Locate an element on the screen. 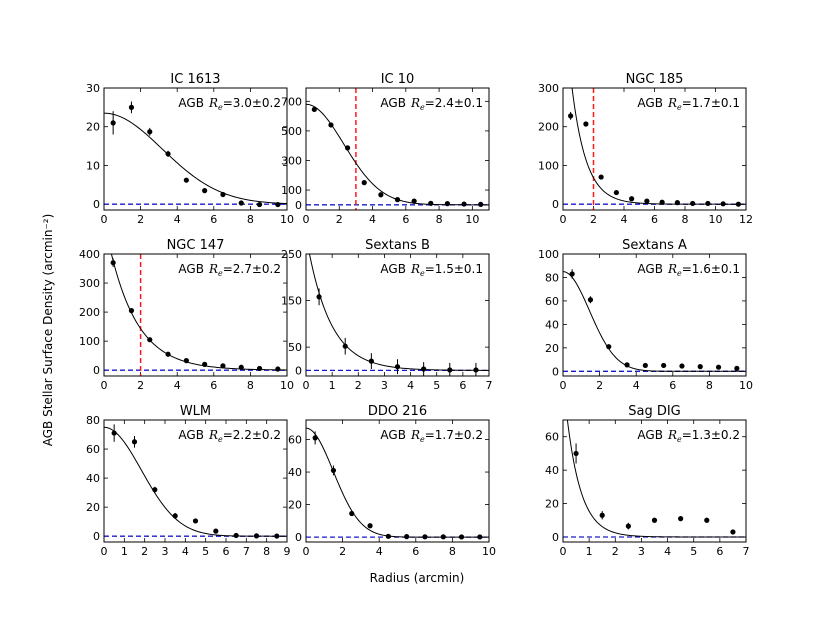 The width and height of the screenshot is (830, 642). panel-4-annotation: AGB Re=1.5±0.1 is located at coordinates (431, 270).